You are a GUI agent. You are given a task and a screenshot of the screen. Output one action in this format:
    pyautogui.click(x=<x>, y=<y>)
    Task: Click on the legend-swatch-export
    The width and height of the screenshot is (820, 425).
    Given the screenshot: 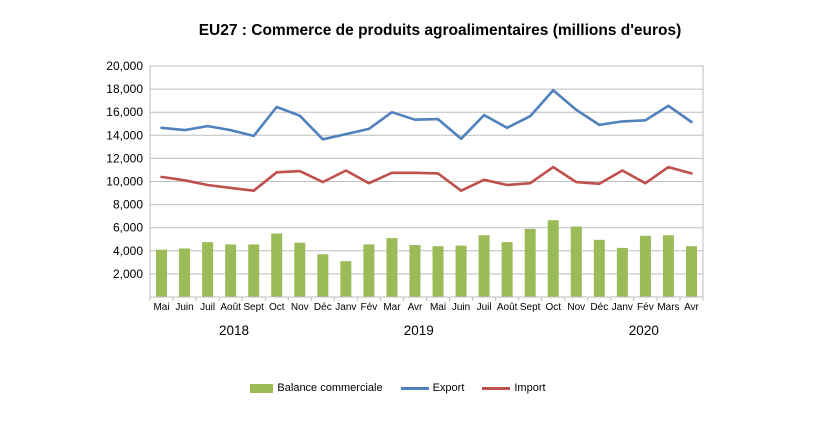 What is the action you would take?
    pyautogui.click(x=414, y=388)
    